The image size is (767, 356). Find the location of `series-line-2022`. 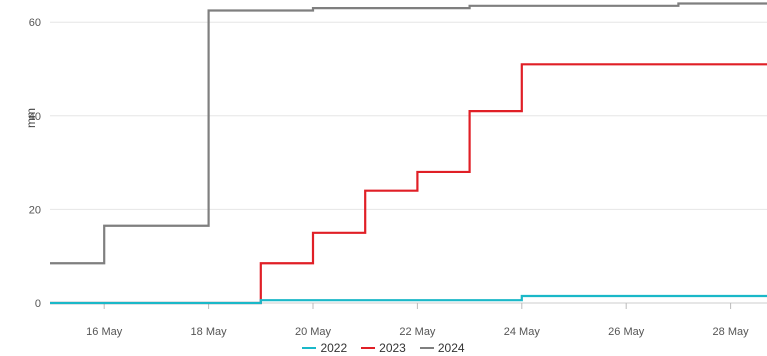

series-line-2022 is located at coordinates (408, 299).